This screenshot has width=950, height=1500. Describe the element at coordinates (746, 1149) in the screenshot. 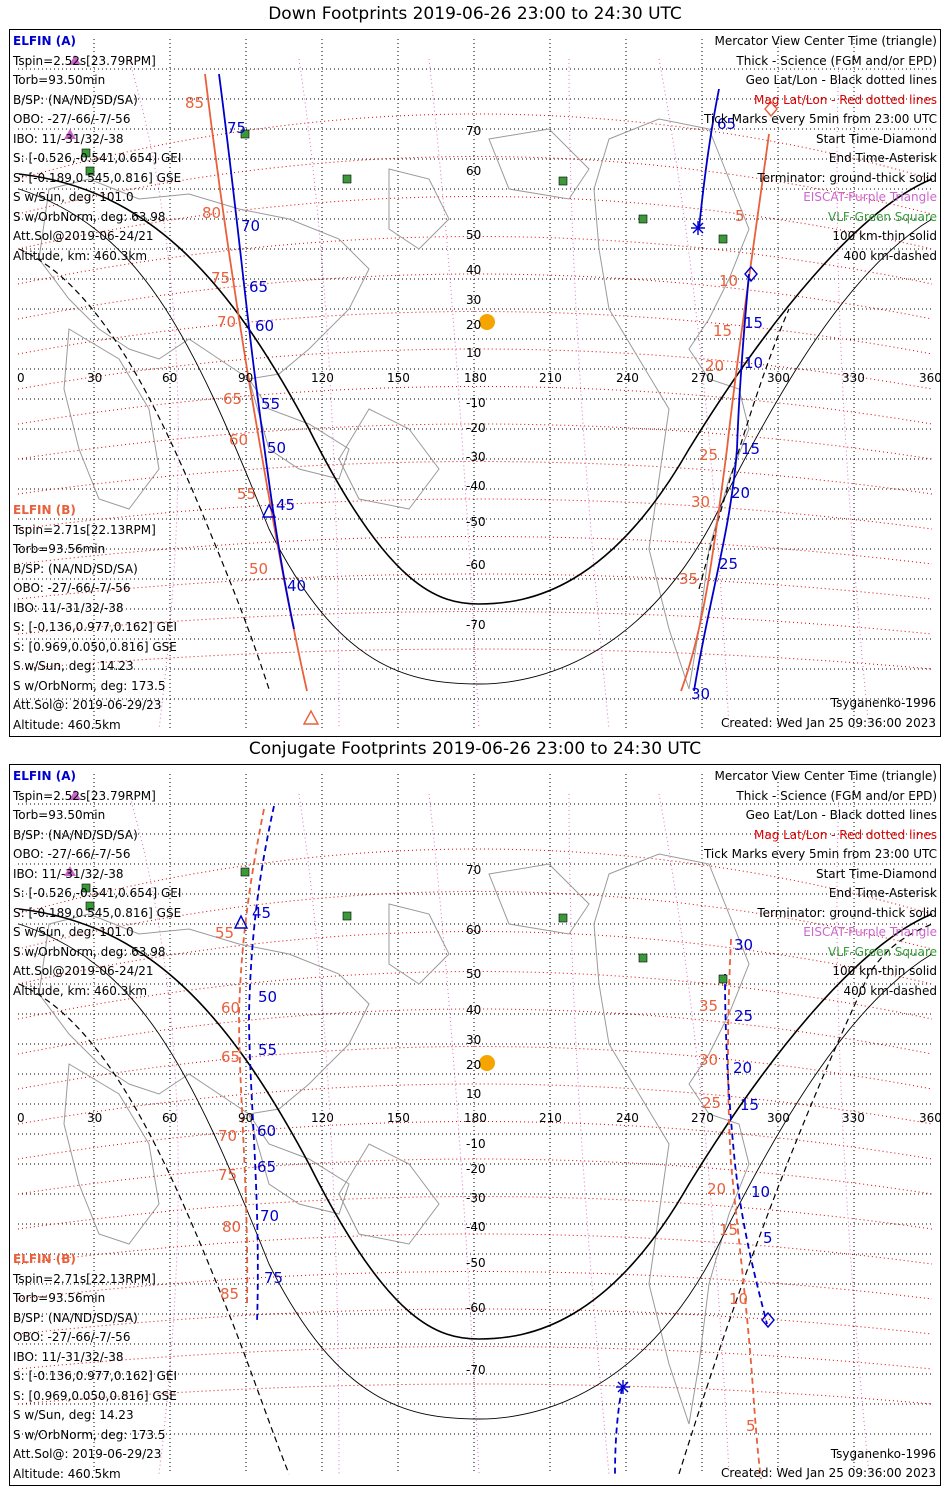

I see `bottom-elfin-a-track-right` at that location.